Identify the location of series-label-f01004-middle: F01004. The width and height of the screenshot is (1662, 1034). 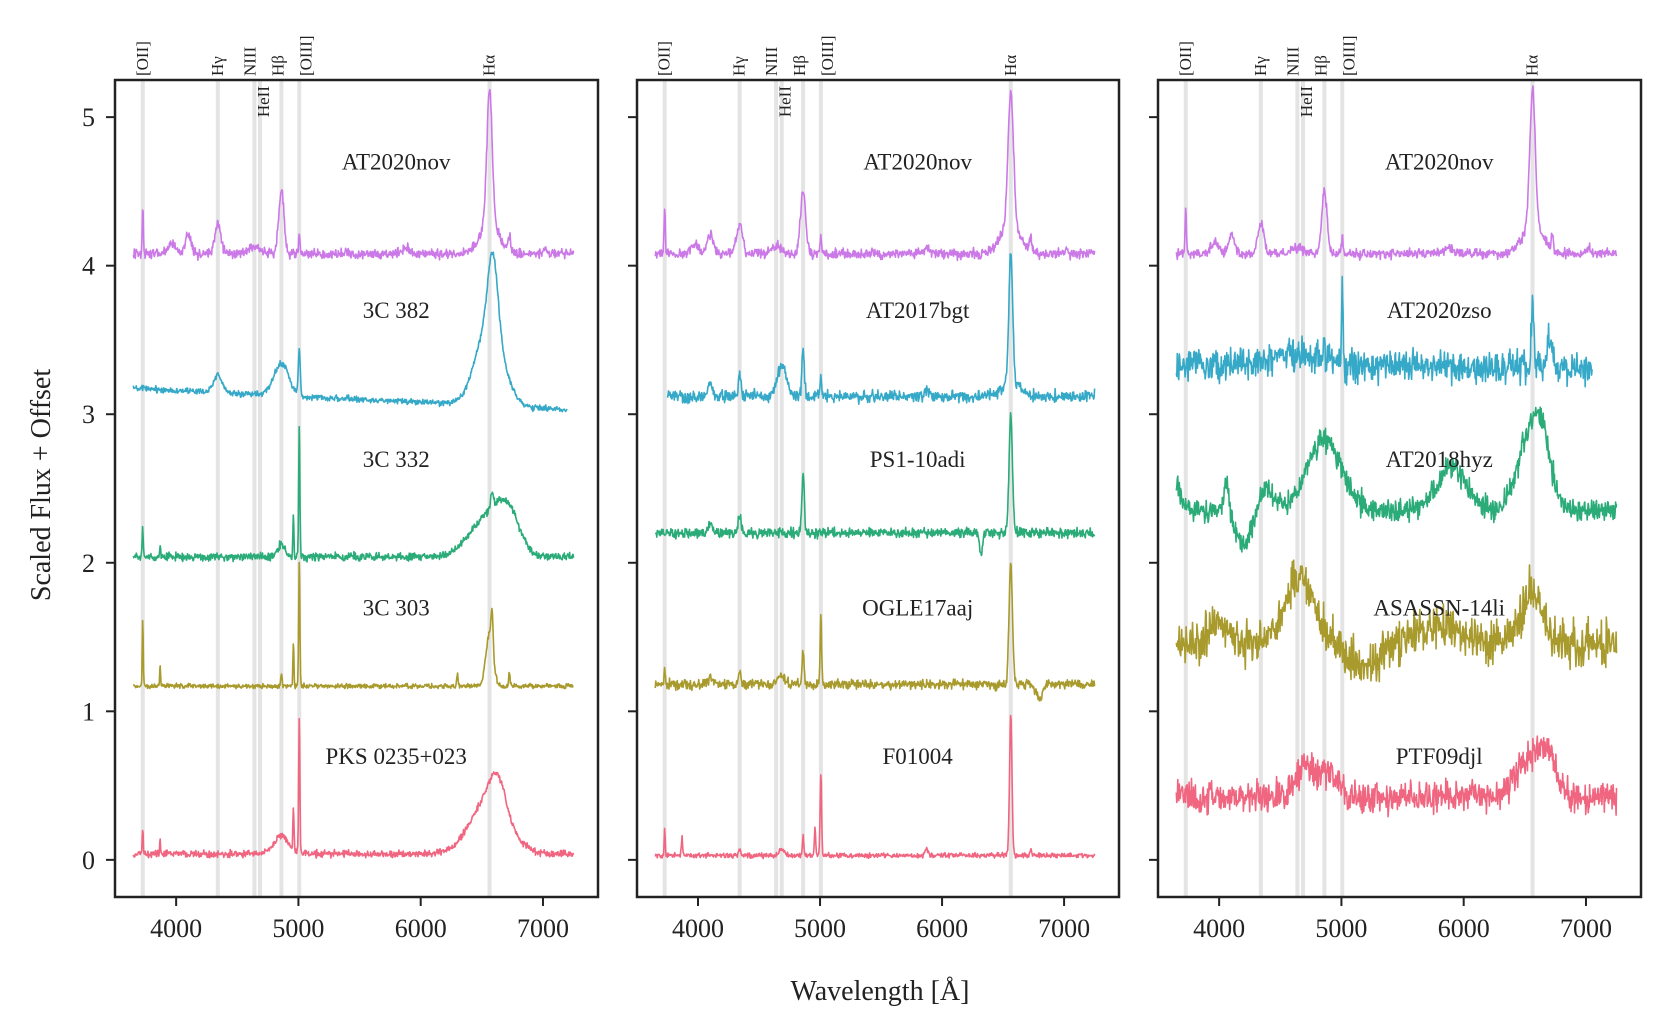
(918, 756).